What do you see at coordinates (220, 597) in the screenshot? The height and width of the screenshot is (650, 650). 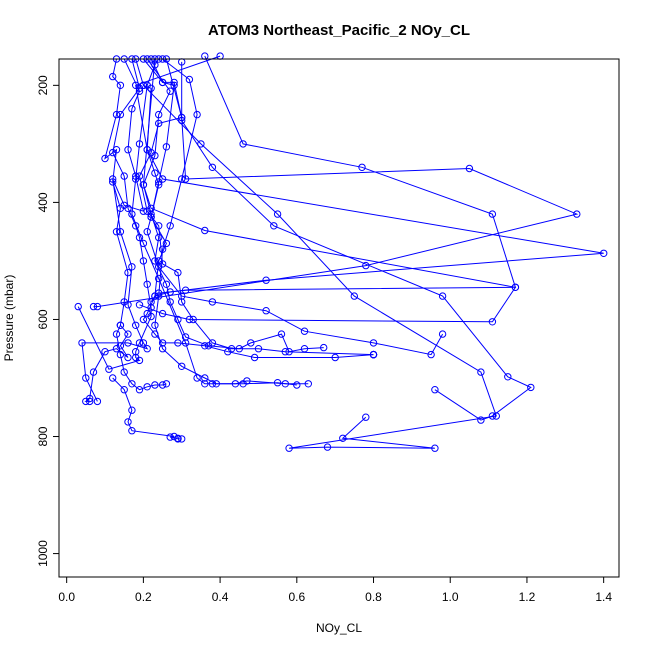 I see `x-tick-label: 0.4` at bounding box center [220, 597].